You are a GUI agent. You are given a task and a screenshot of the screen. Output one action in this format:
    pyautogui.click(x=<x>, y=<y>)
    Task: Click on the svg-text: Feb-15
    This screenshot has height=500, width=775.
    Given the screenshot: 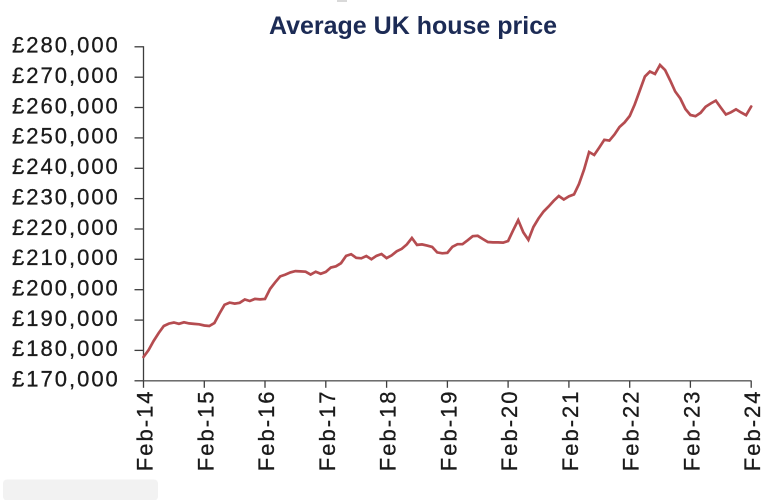 What is the action you would take?
    pyautogui.click(x=205, y=431)
    